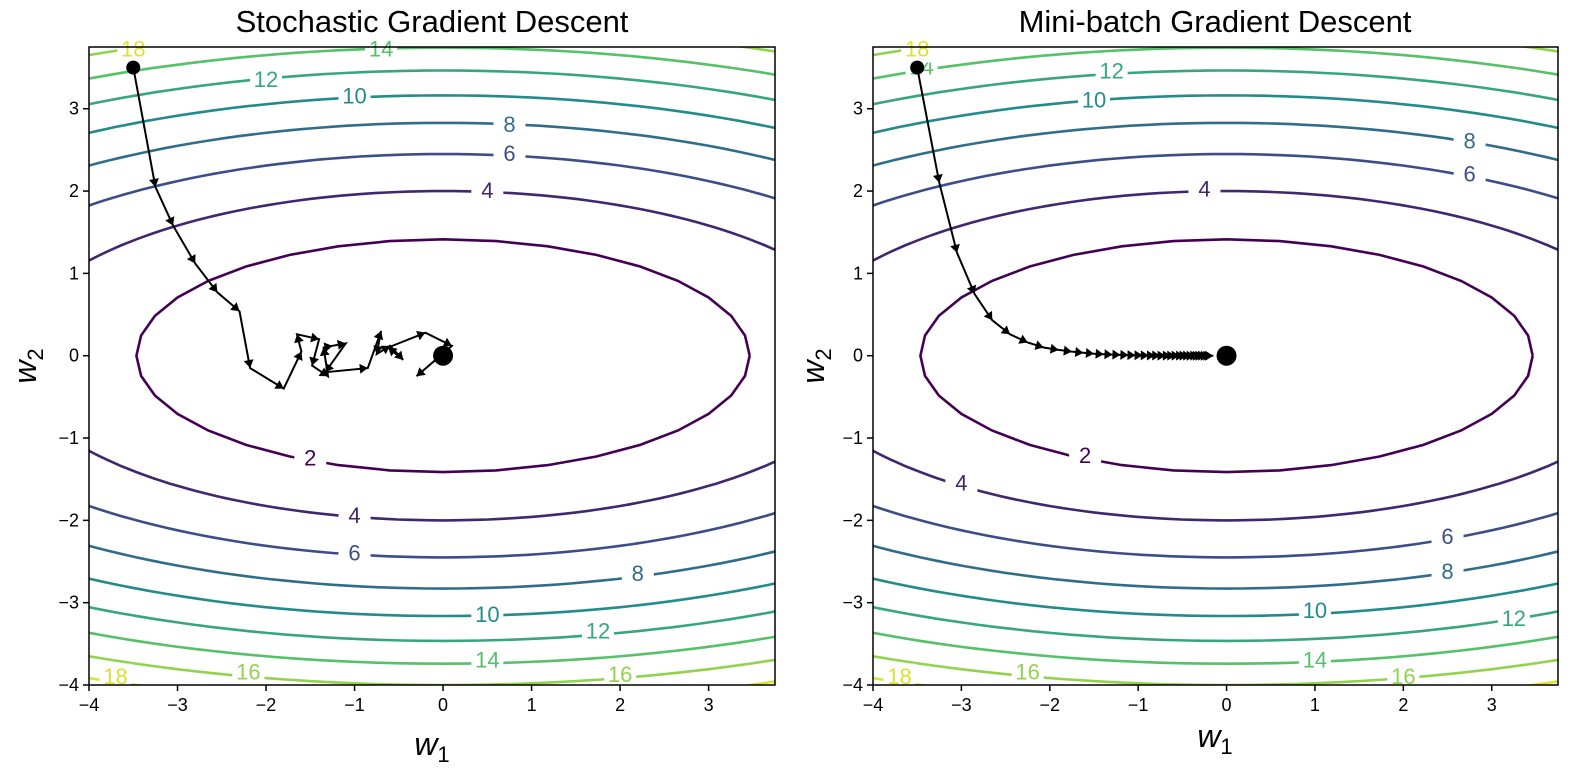 The image size is (1570, 775). I want to click on path-line, so click(1065, 212).